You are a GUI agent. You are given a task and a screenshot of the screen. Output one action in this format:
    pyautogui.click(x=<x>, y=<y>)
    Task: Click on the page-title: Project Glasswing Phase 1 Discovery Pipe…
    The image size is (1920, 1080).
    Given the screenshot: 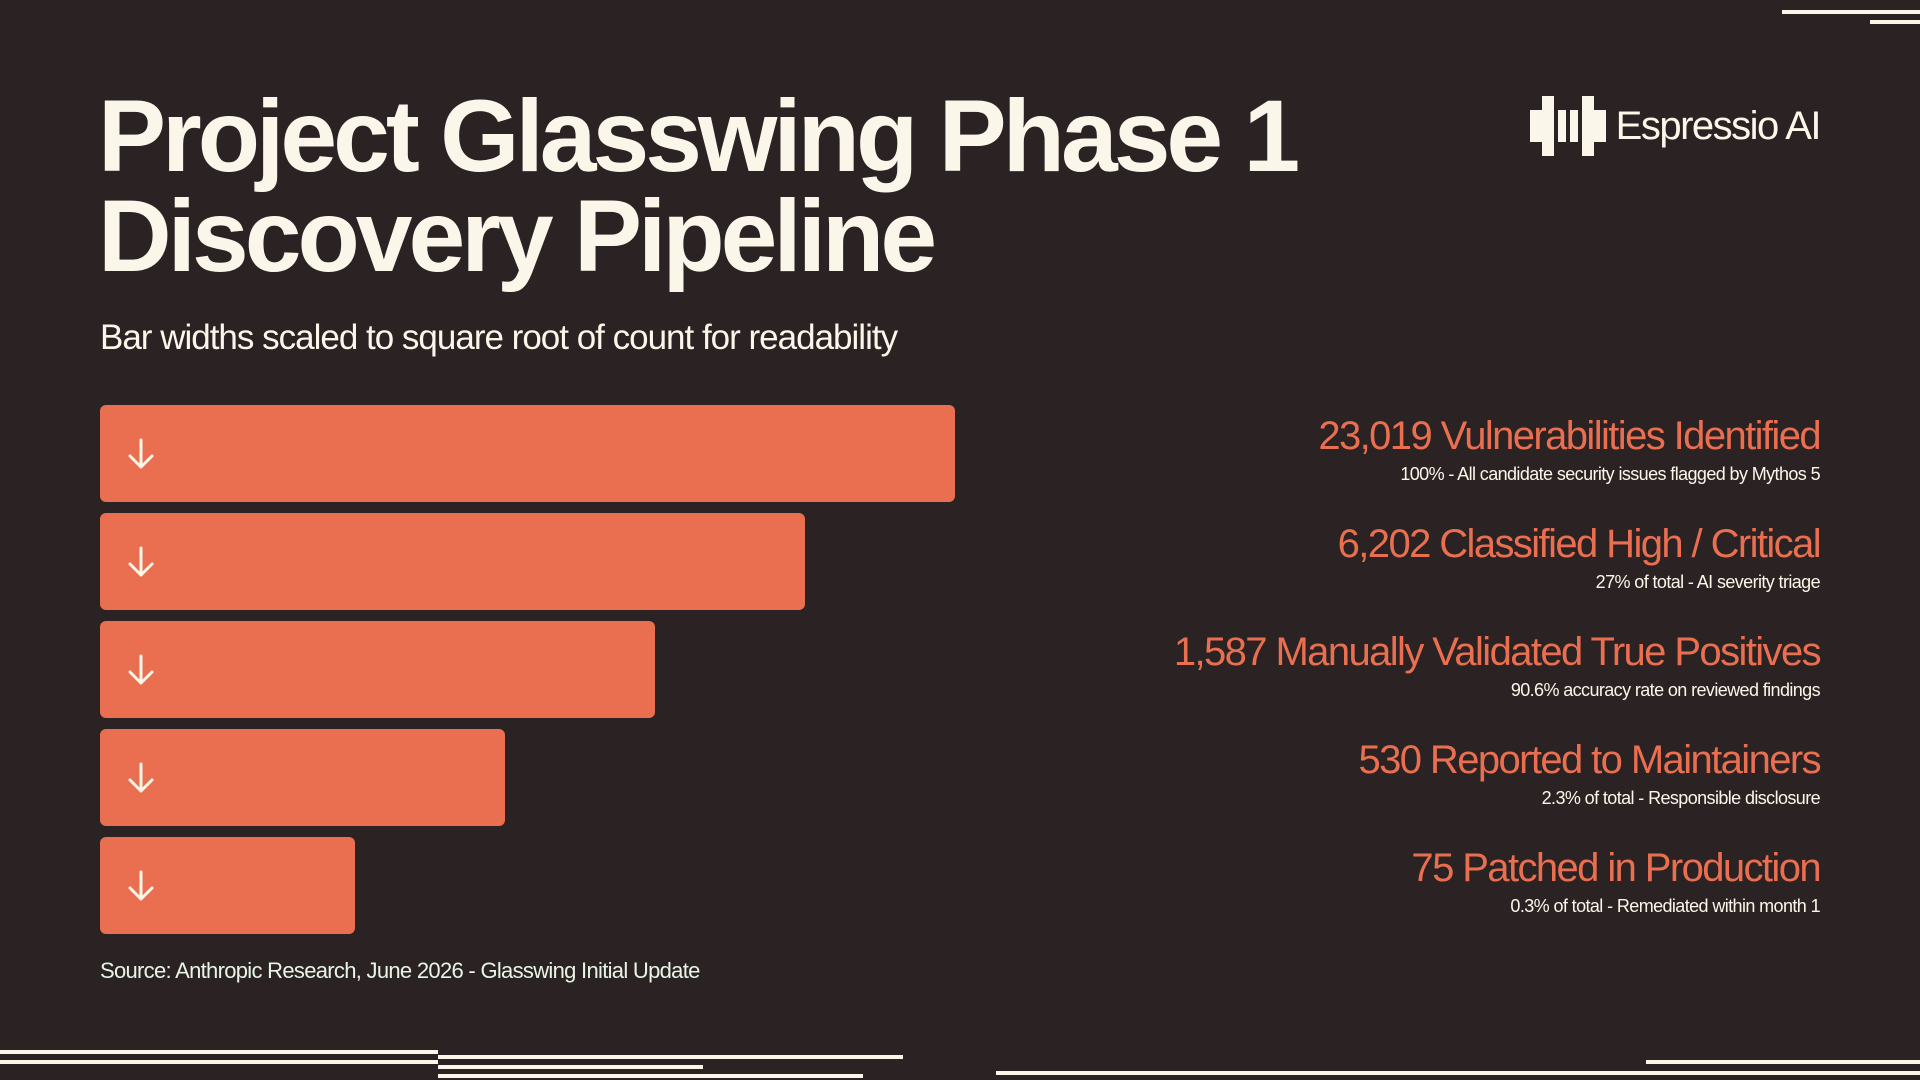 What is the action you would take?
    pyautogui.click(x=699, y=186)
    